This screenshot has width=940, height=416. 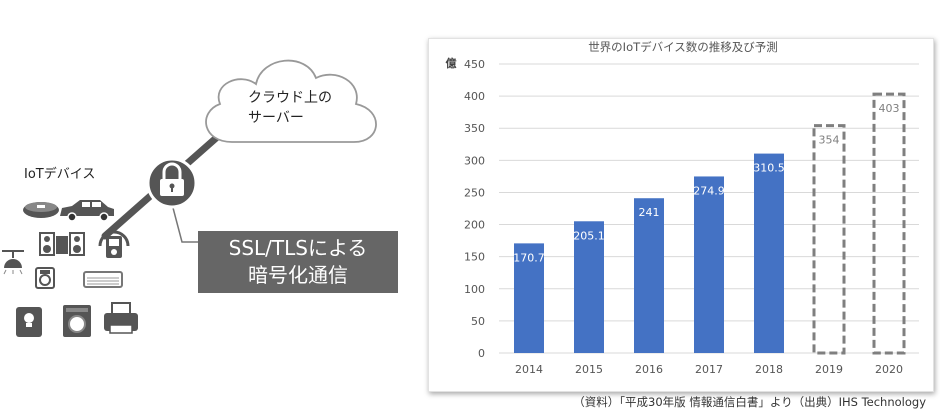 I want to click on x-tick-label-2016: 2016, so click(x=649, y=369).